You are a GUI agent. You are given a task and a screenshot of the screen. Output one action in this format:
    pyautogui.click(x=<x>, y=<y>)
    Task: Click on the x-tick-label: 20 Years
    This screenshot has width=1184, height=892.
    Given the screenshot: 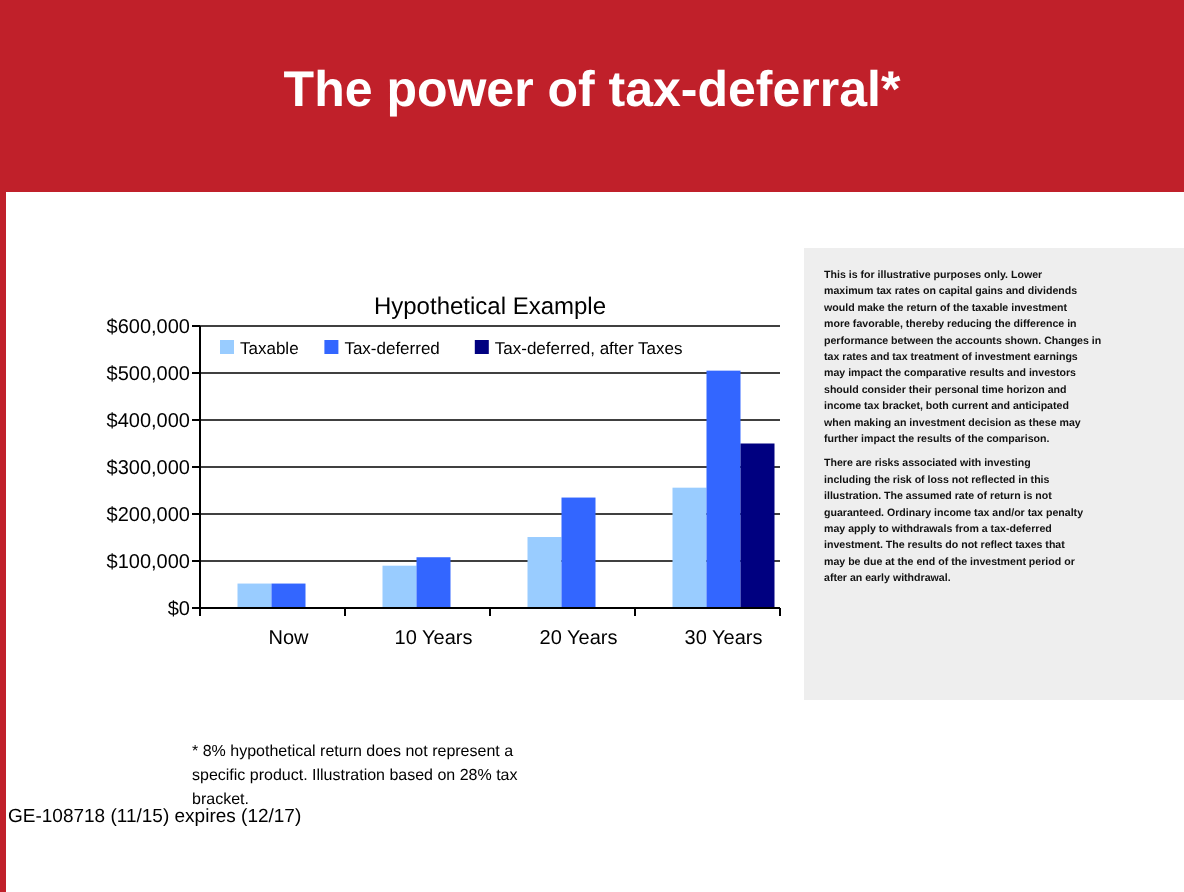 What is the action you would take?
    pyautogui.click(x=578, y=639)
    